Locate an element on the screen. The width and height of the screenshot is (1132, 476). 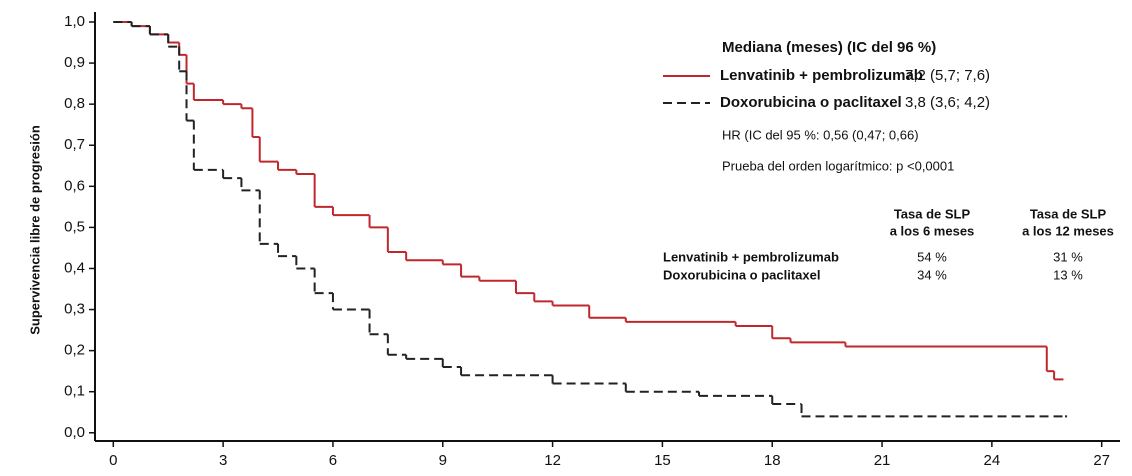
legend-label: Lenvatinib + pembrolizumab is located at coordinates (821, 75).